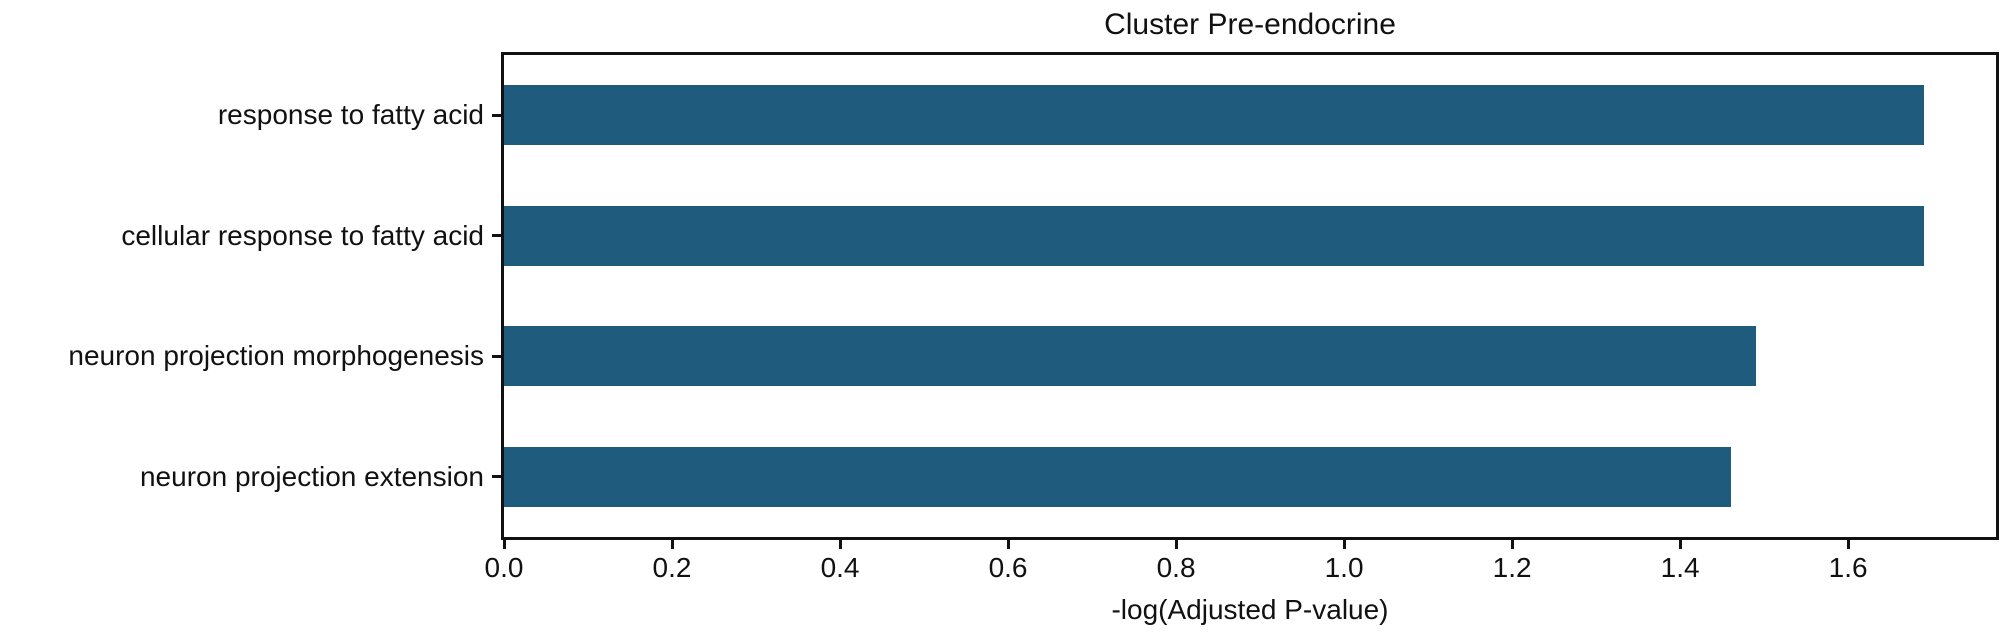  What do you see at coordinates (1680, 567) in the screenshot?
I see `x-tick-label: 1.4` at bounding box center [1680, 567].